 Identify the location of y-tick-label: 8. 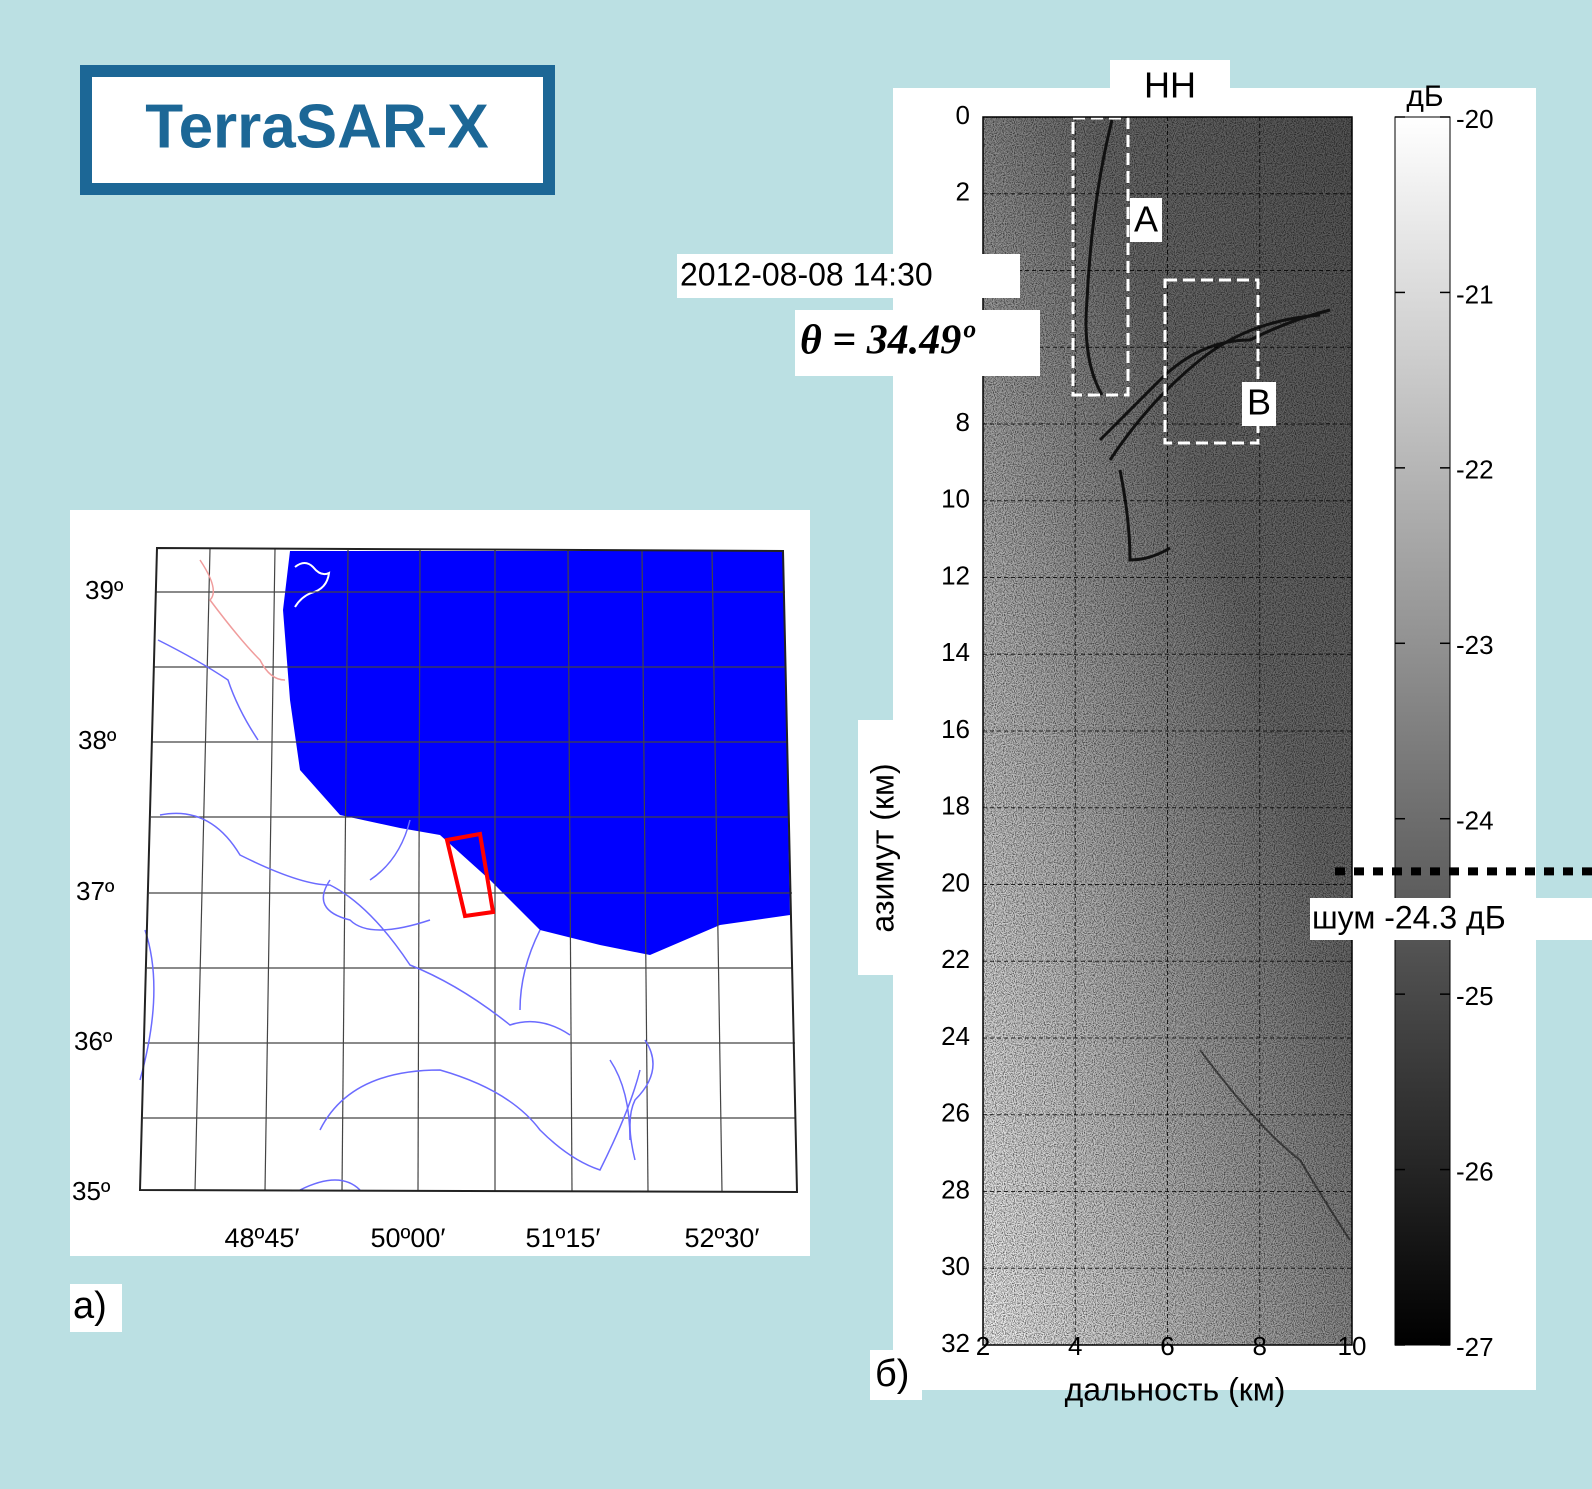
(963, 422).